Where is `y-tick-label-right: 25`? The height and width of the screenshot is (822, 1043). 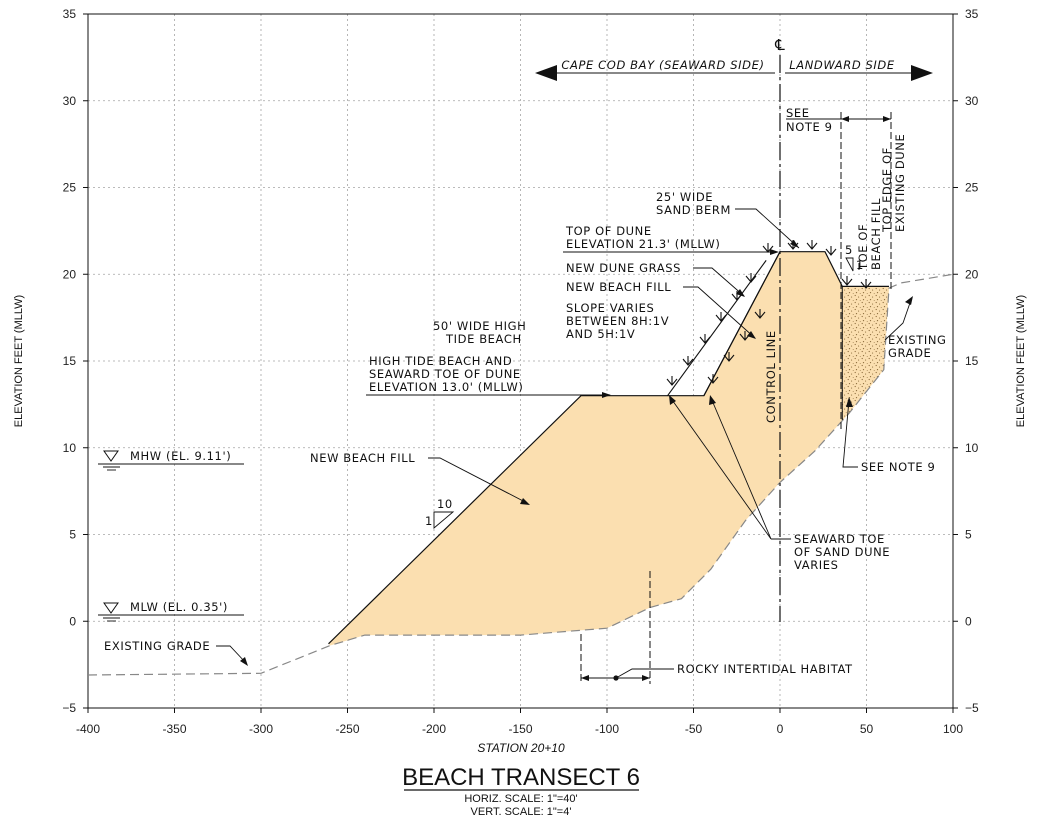 y-tick-label-right: 25 is located at coordinates (972, 188).